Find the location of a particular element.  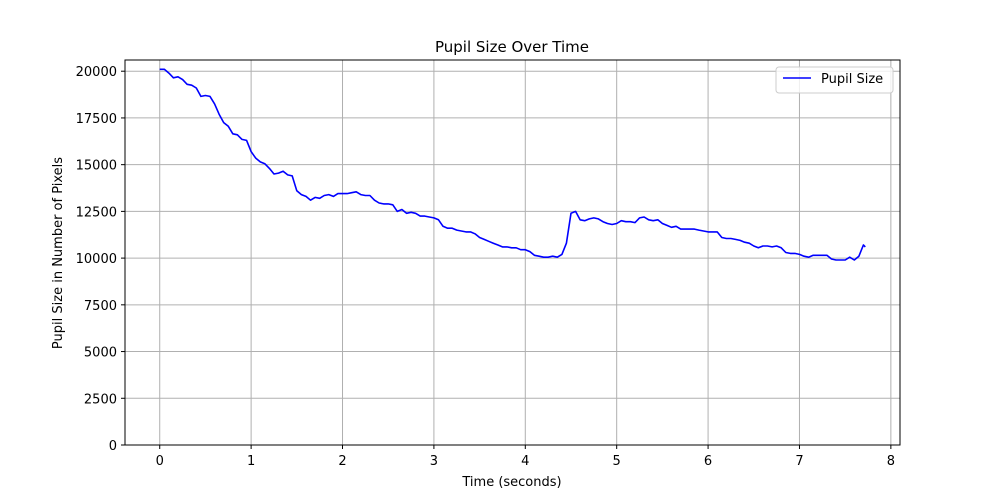

y-tick-label: 15000 is located at coordinates (96, 166).